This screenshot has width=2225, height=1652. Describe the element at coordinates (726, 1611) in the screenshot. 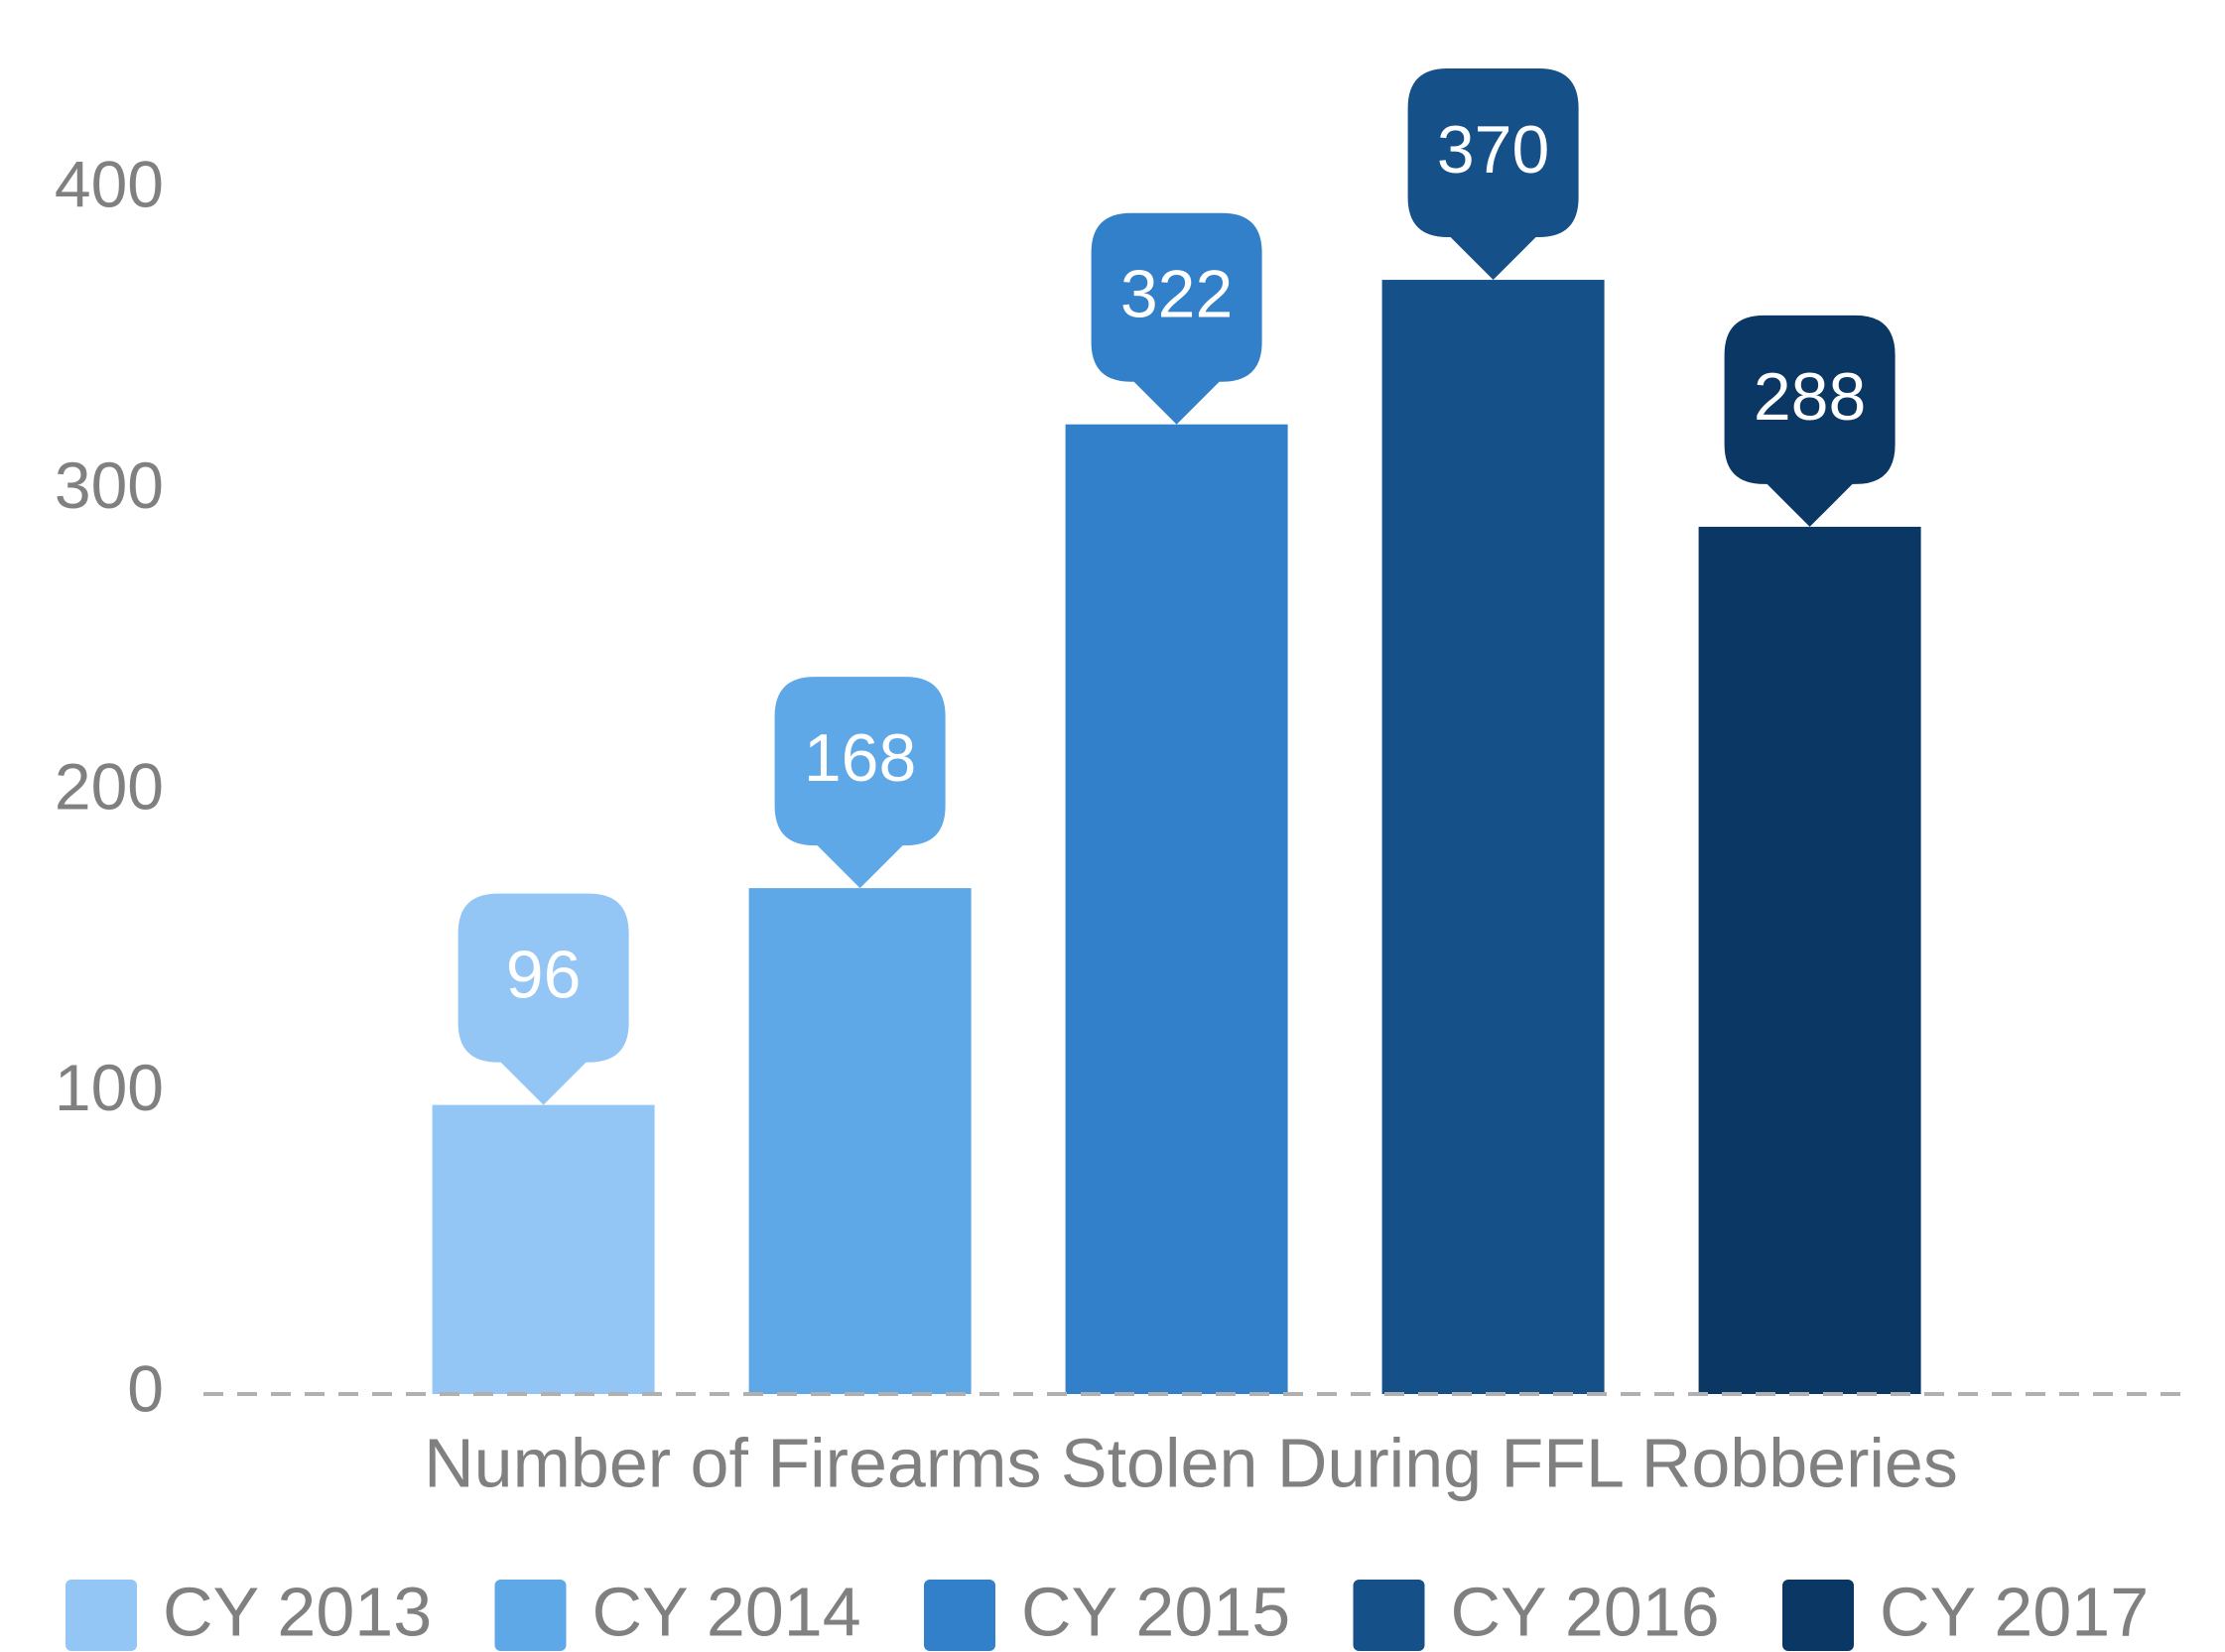

I see `legend-label: CY 2014` at that location.